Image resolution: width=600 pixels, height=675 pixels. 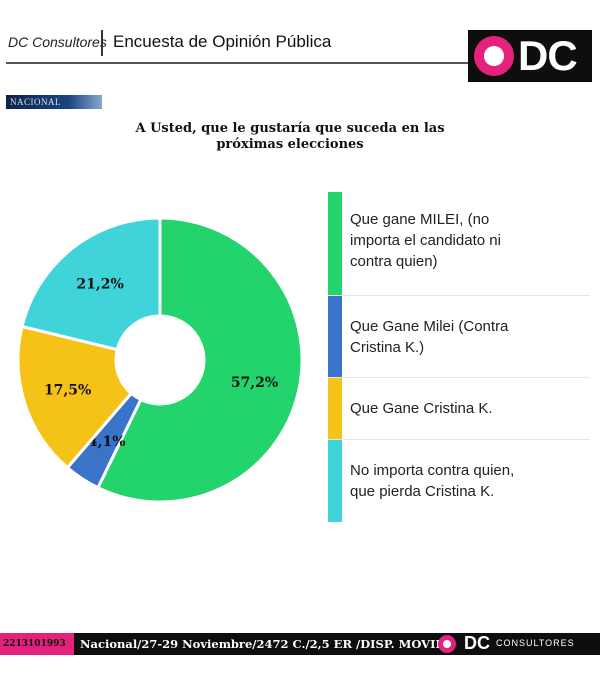 I want to click on header-separator, so click(x=102, y=43).